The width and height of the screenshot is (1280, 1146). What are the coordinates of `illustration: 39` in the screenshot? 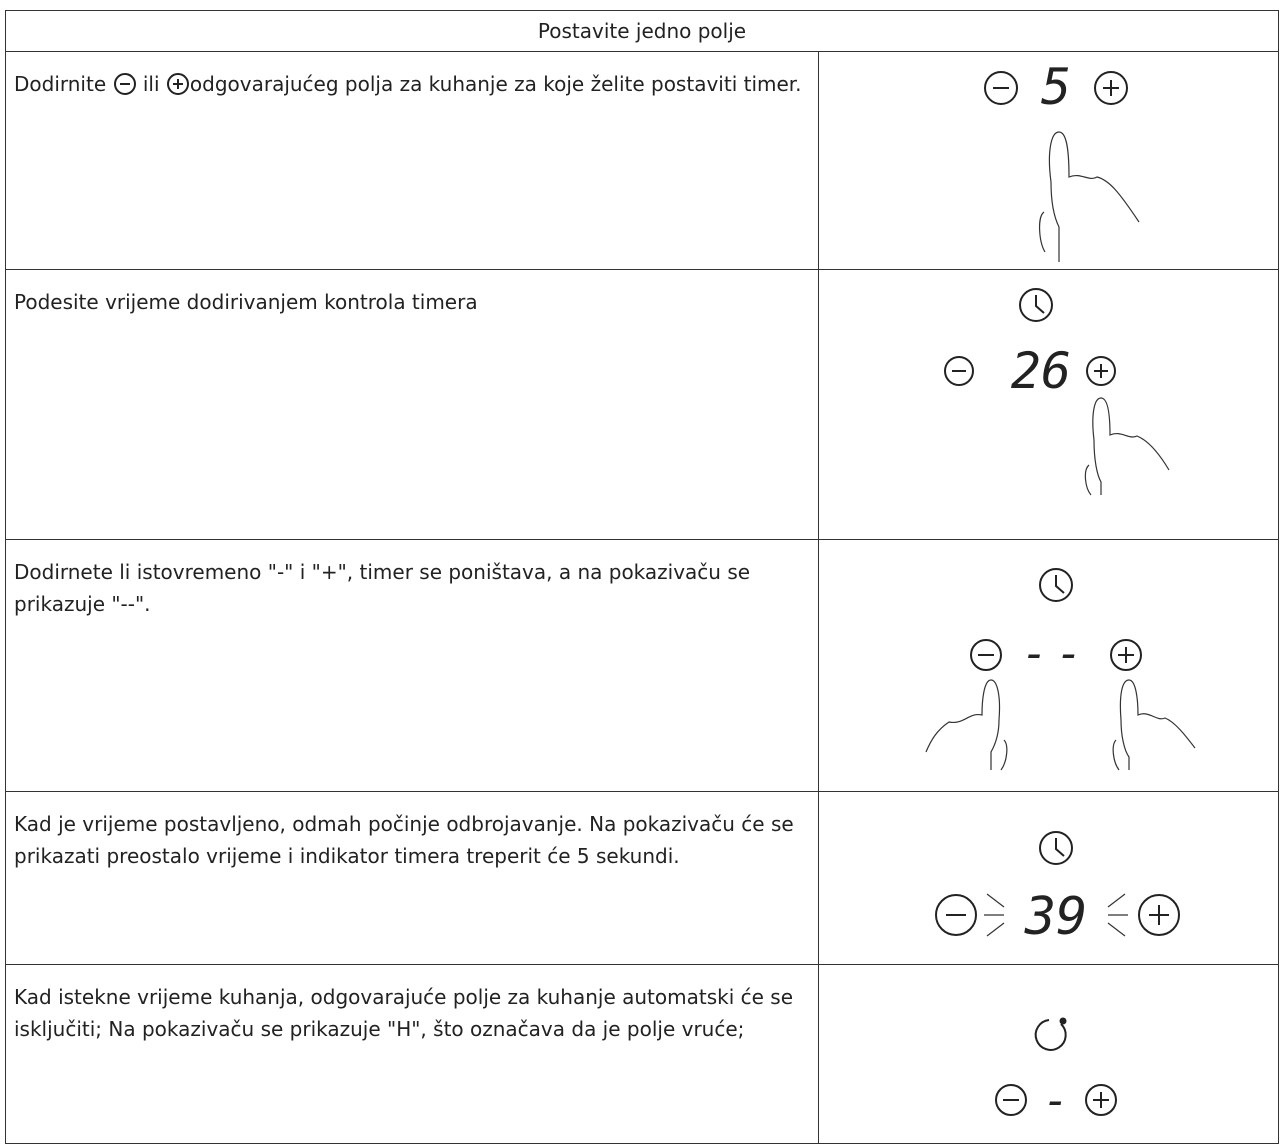 It's located at (1057, 889).